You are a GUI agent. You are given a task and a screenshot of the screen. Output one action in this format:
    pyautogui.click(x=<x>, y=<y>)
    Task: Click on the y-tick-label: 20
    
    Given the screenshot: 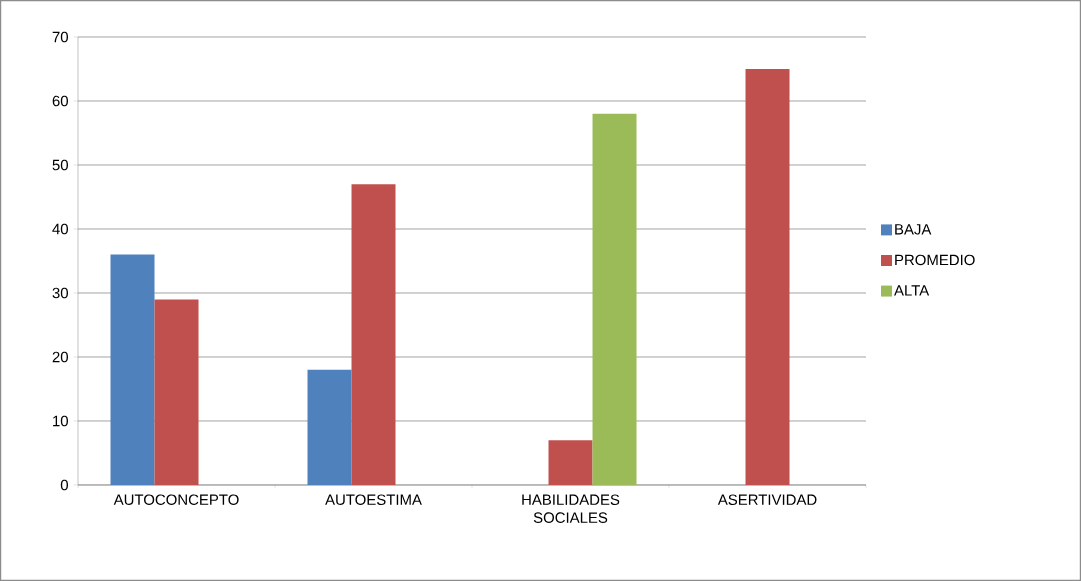 What is the action you would take?
    pyautogui.click(x=60, y=357)
    